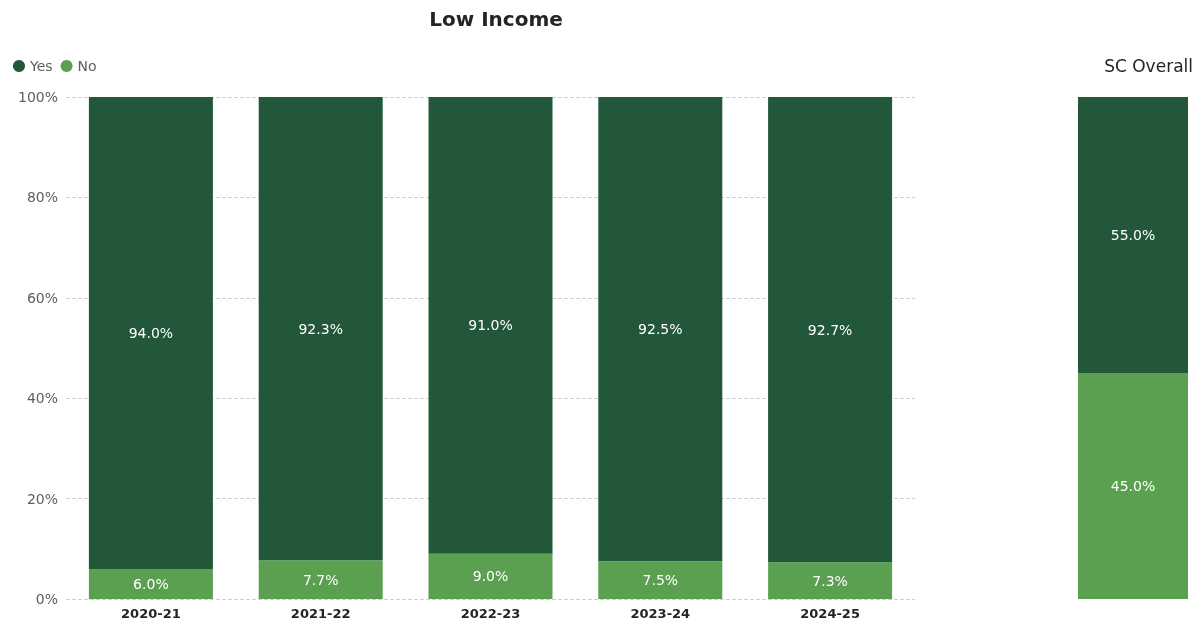  What do you see at coordinates (42, 498) in the screenshot?
I see `y-tick-label: 20%` at bounding box center [42, 498].